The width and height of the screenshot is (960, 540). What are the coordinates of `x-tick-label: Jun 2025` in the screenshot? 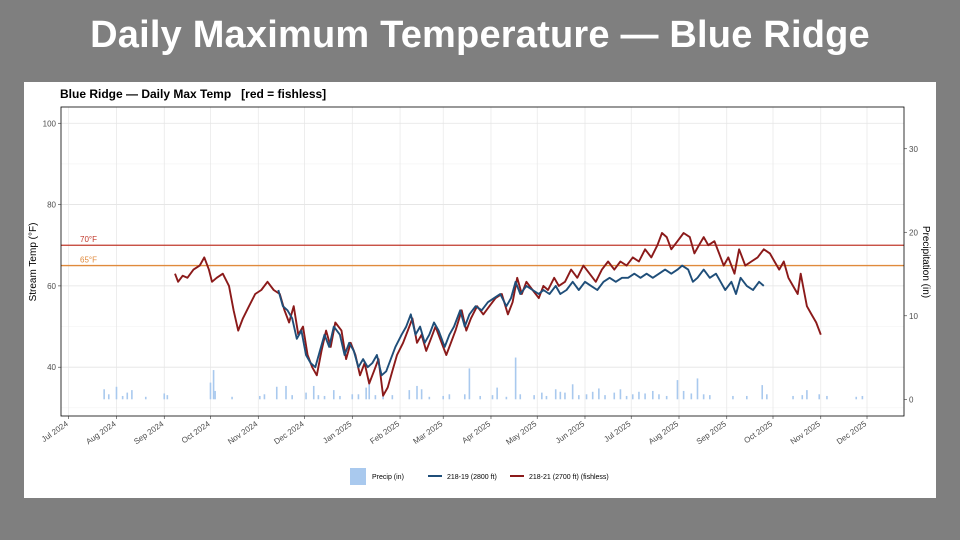 It's located at (570, 432).